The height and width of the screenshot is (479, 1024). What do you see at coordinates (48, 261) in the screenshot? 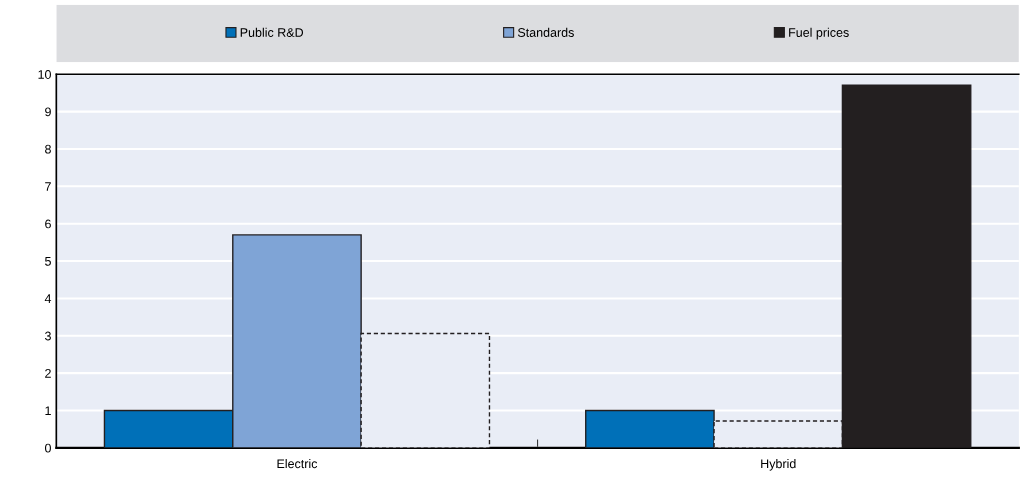
I see `y-tick-label: 5` at bounding box center [48, 261].